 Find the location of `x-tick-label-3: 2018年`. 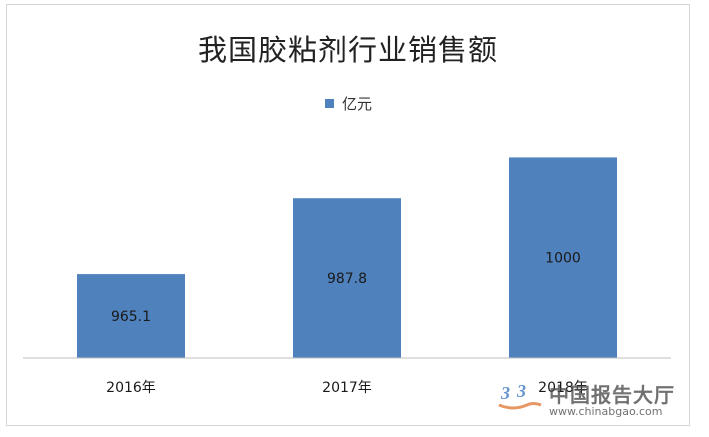

x-tick-label-3: 2018年 is located at coordinates (563, 388).